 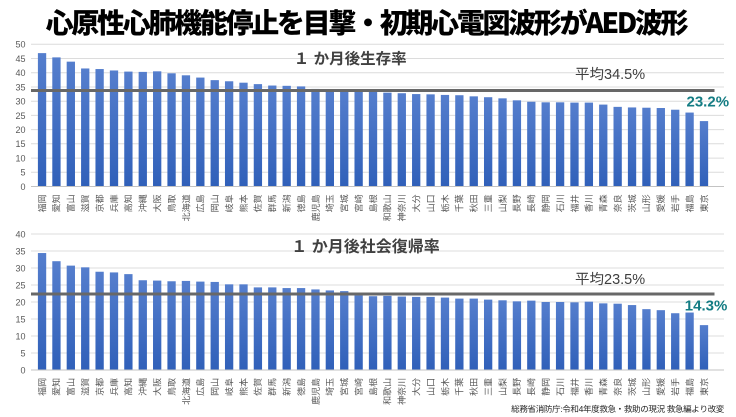 What do you see at coordinates (287, 387) in the screenshot?
I see `svg-text: 新潟` at bounding box center [287, 387].